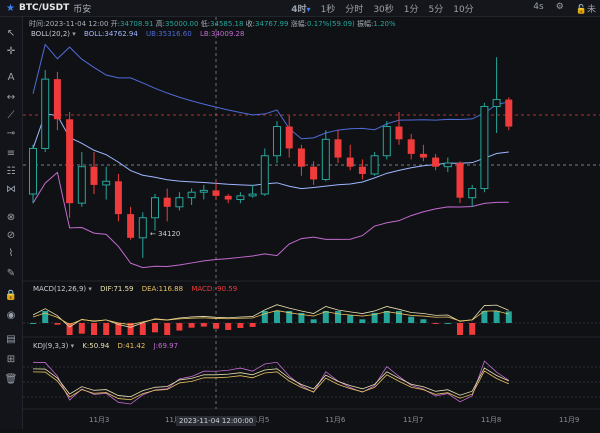  Describe the element at coordinates (308, 9) in the screenshot. I see `dropdown-caret-icon: ▾` at that location.